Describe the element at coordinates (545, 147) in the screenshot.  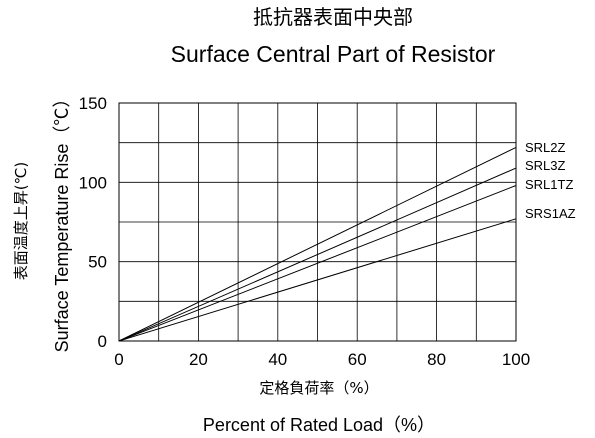
I see `series-label-srl2z: SRL2Z` at that location.